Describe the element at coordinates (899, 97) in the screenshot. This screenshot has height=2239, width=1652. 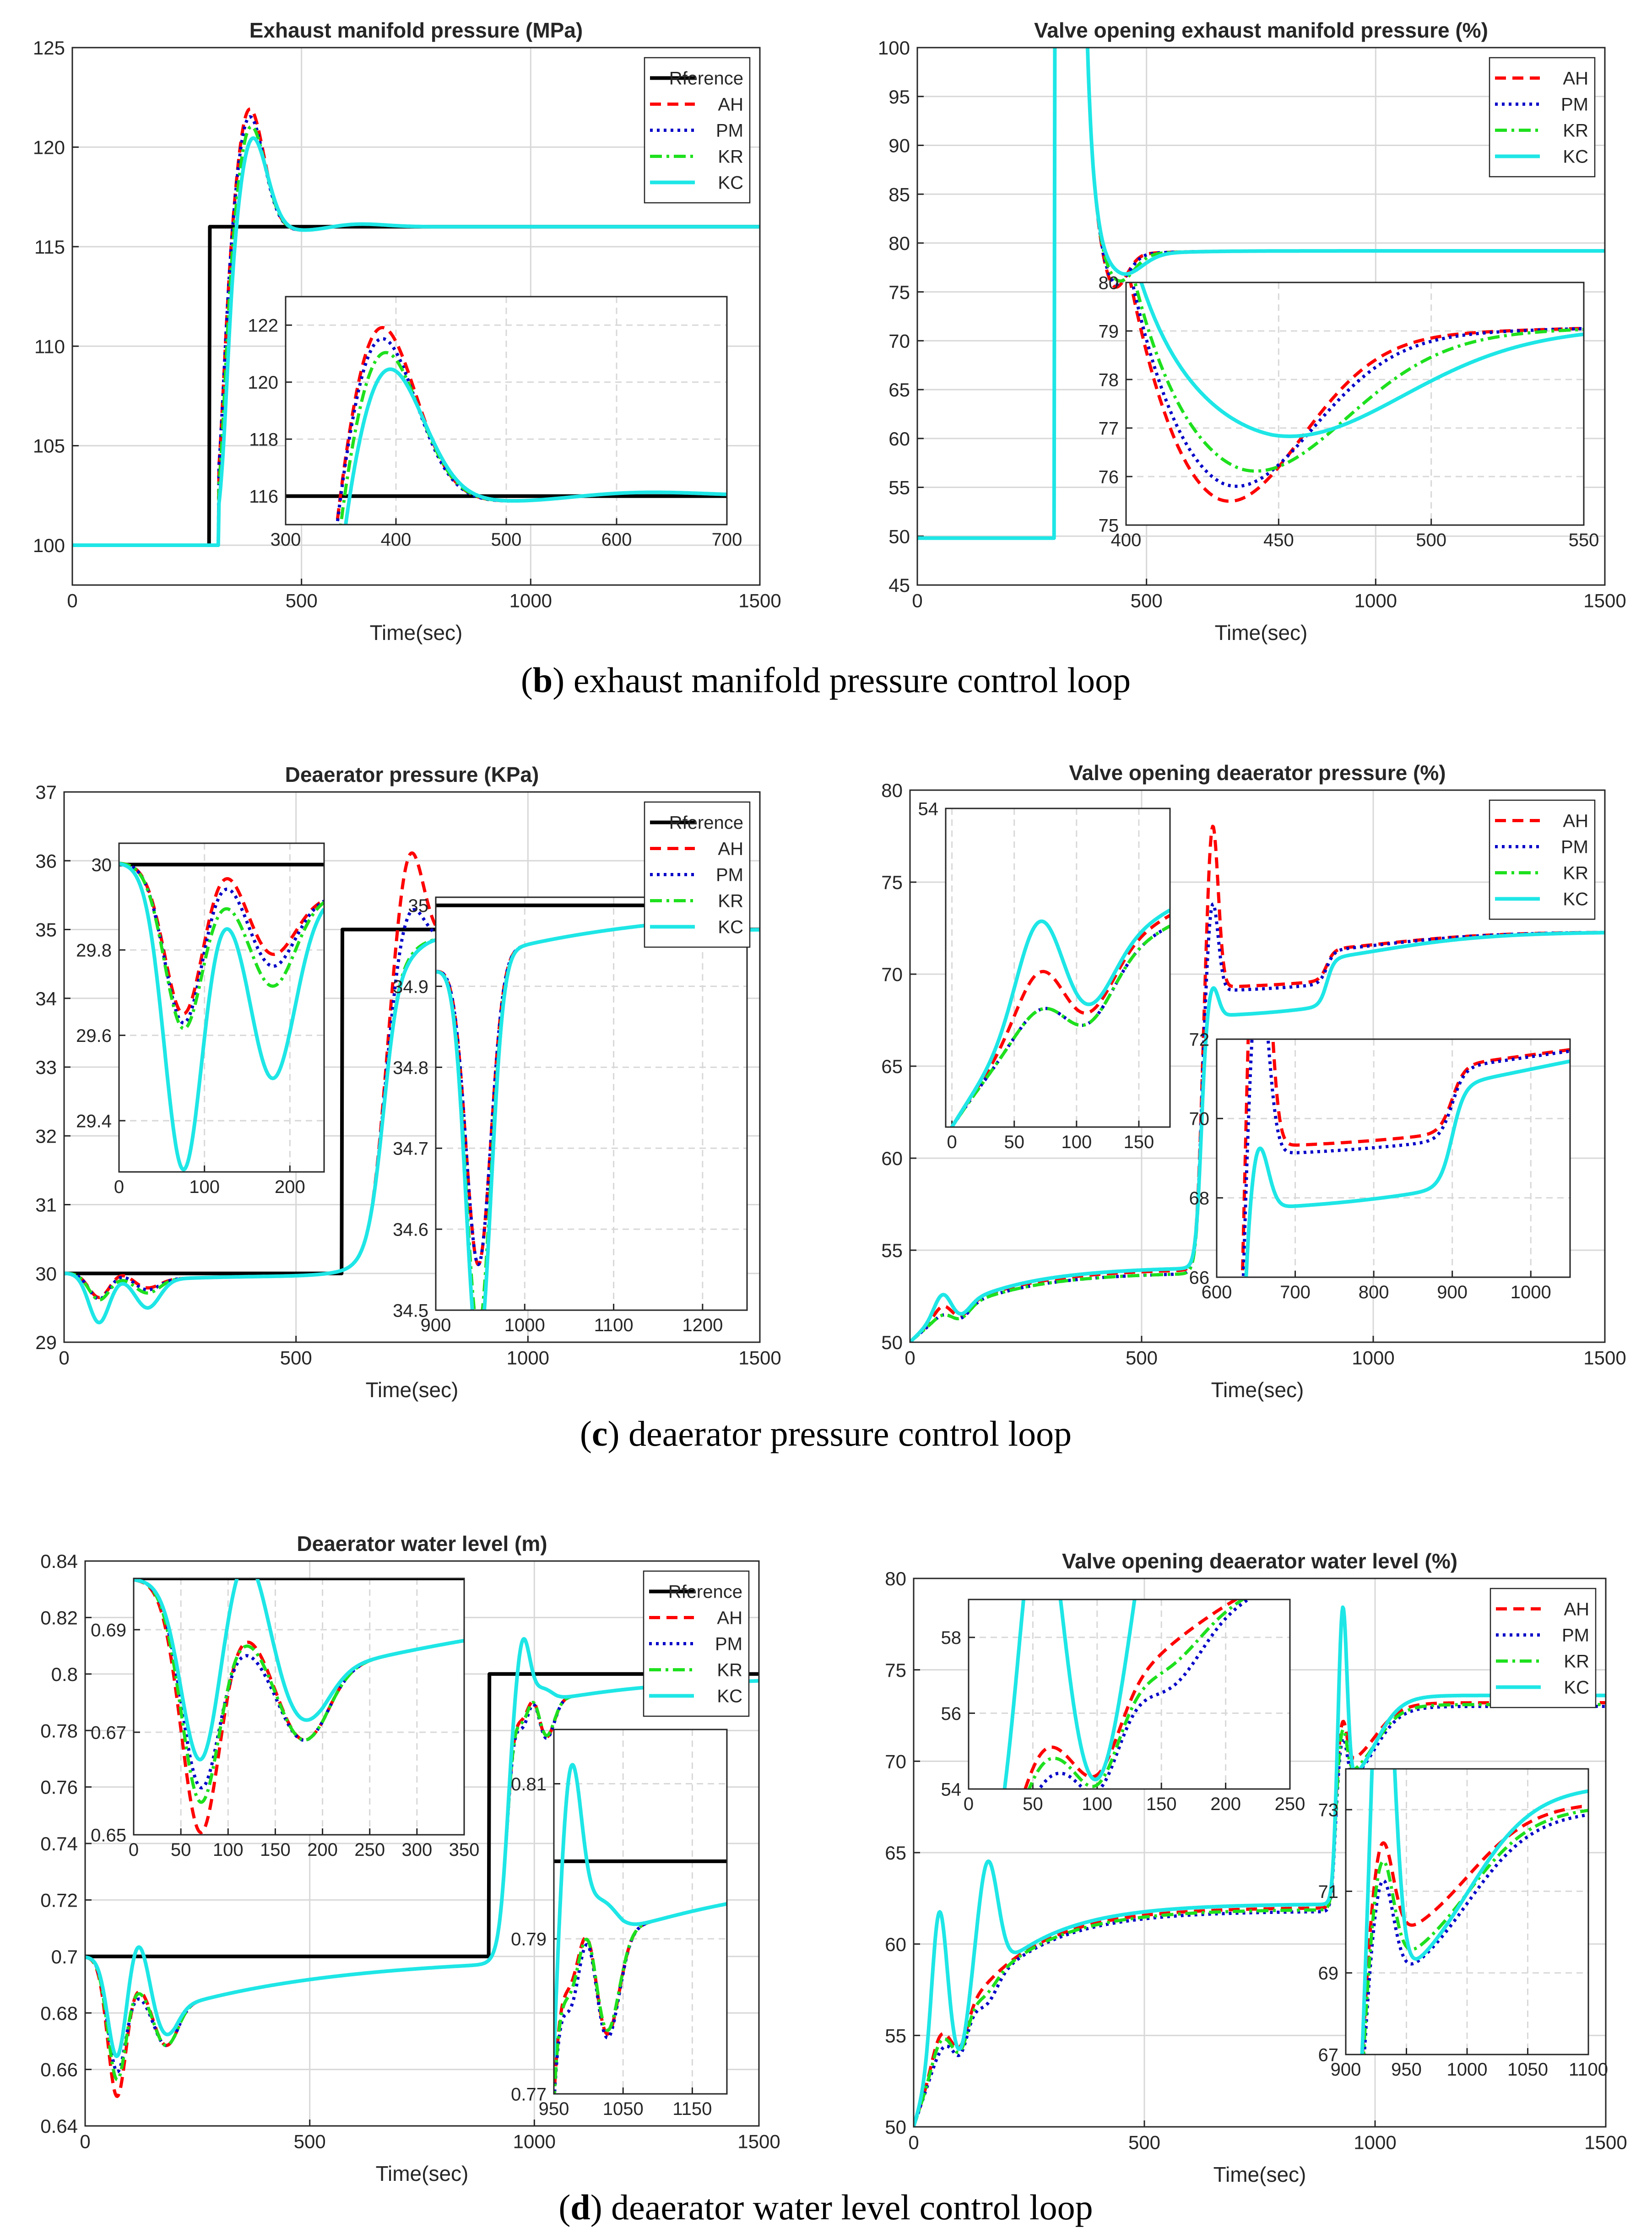
I see `y-tick-label: 95` at that location.